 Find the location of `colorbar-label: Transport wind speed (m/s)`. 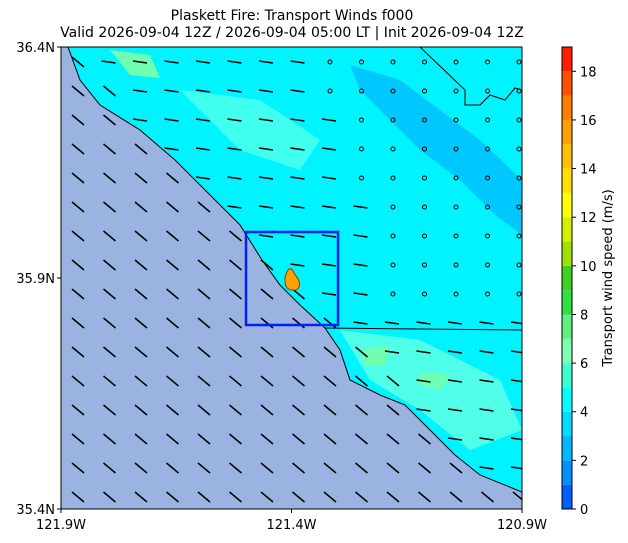

colorbar-label: Transport wind speed (m/s) is located at coordinates (608, 278).